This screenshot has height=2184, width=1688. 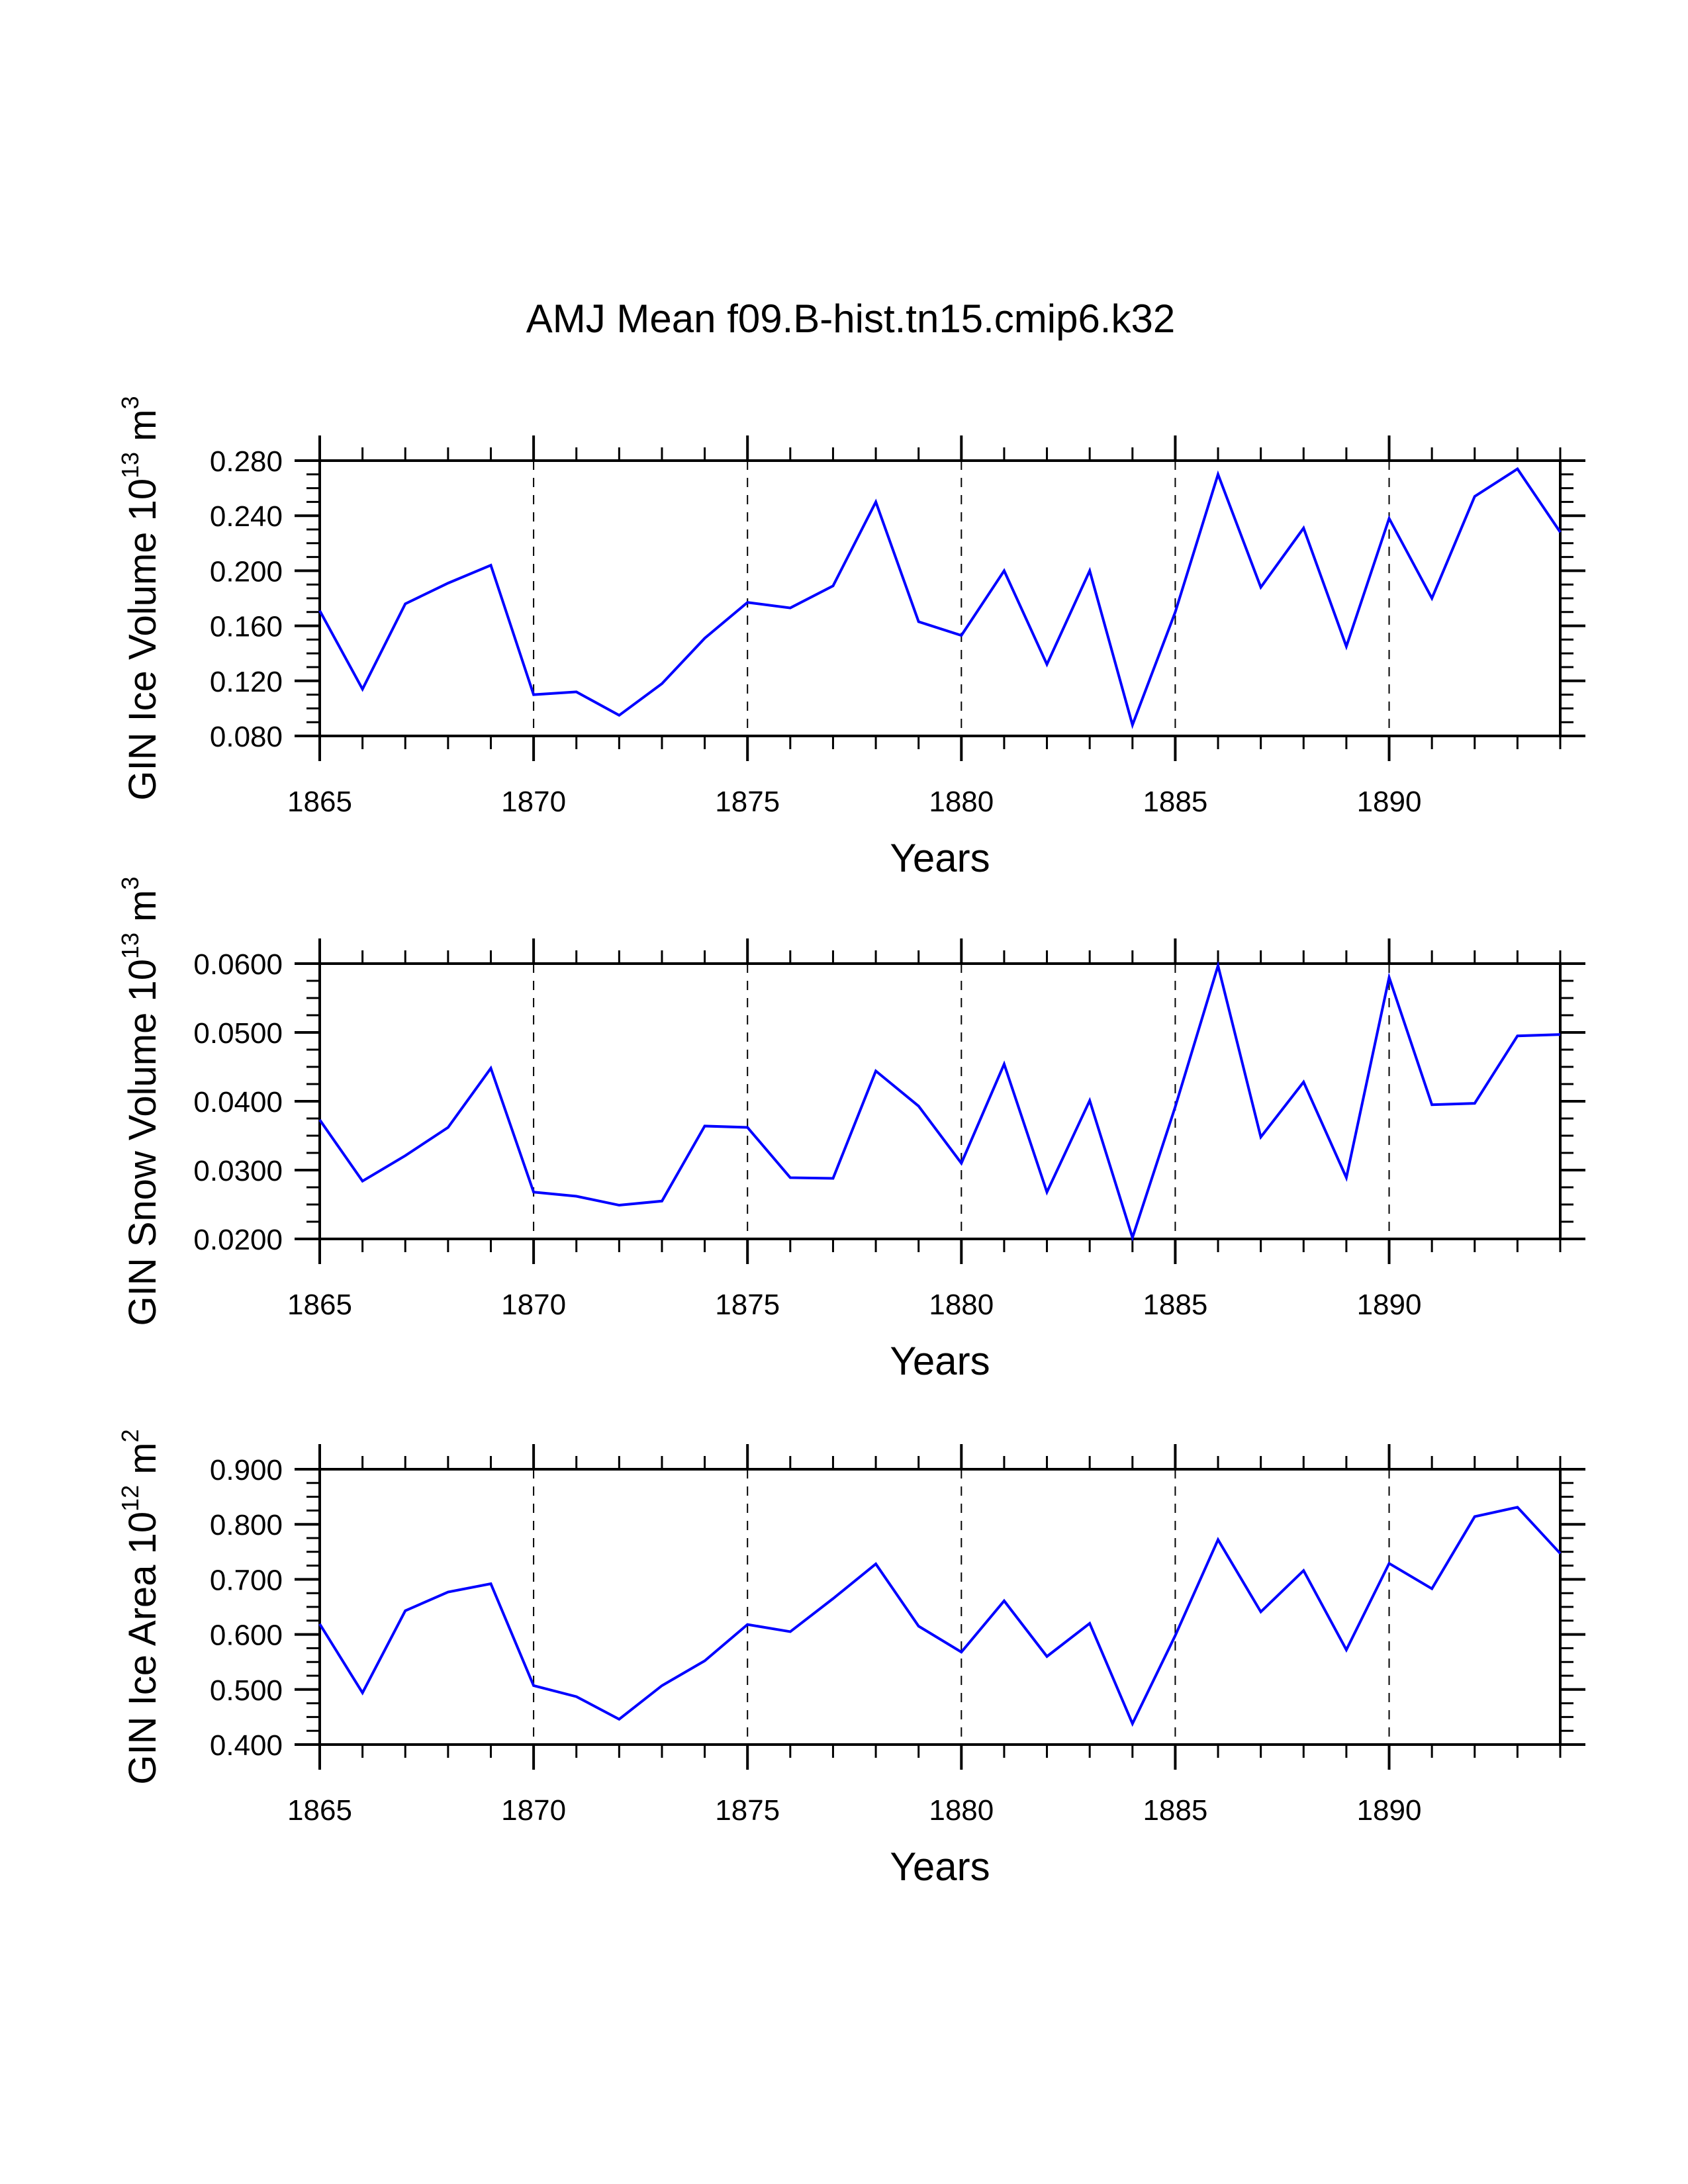 I want to click on y-axis-title-unit-exponent: 2, so click(x=130, y=1436).